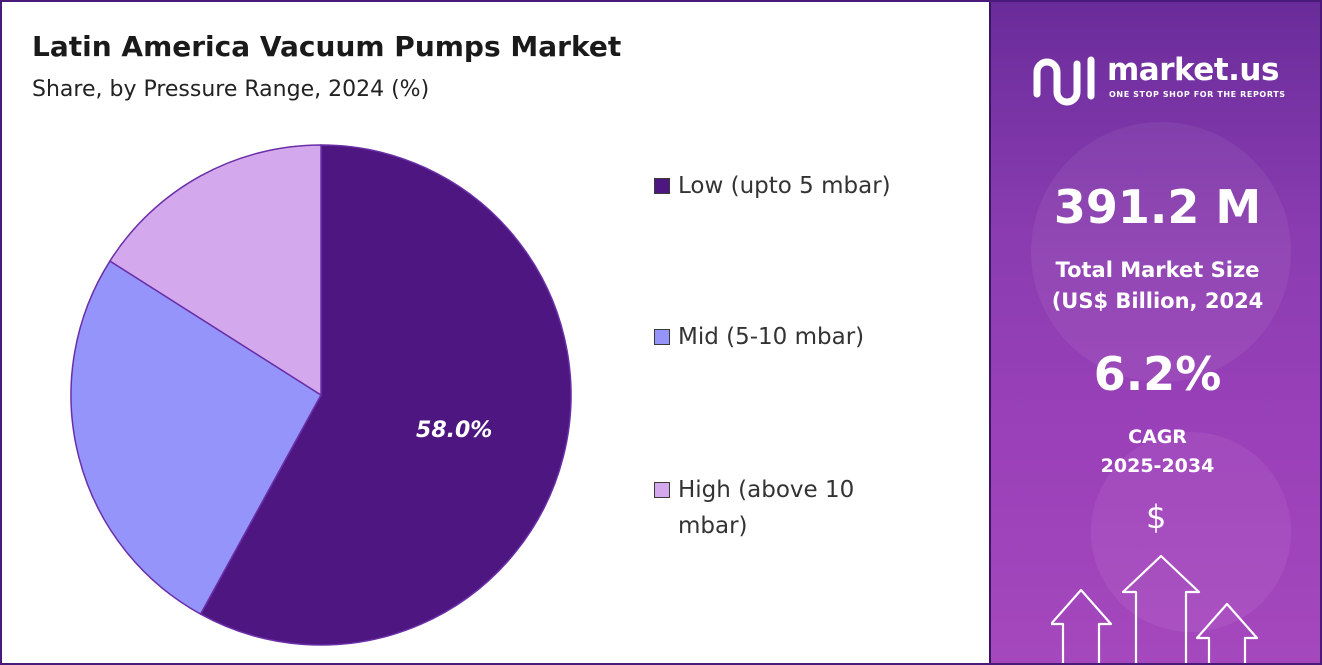  What do you see at coordinates (1193, 70) in the screenshot?
I see `brand-name: market.us` at bounding box center [1193, 70].